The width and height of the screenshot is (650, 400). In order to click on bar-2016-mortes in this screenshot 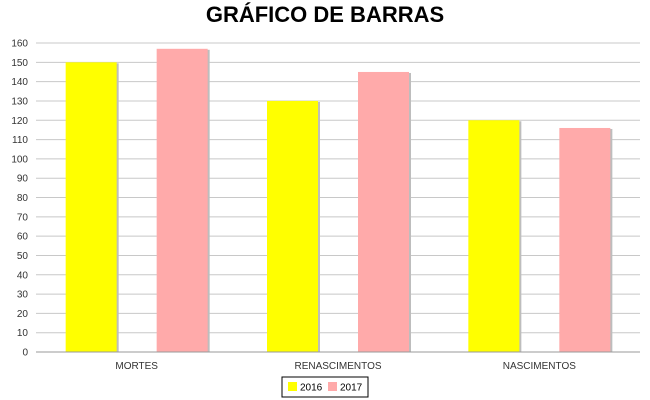, I will do `click(91, 207)`.